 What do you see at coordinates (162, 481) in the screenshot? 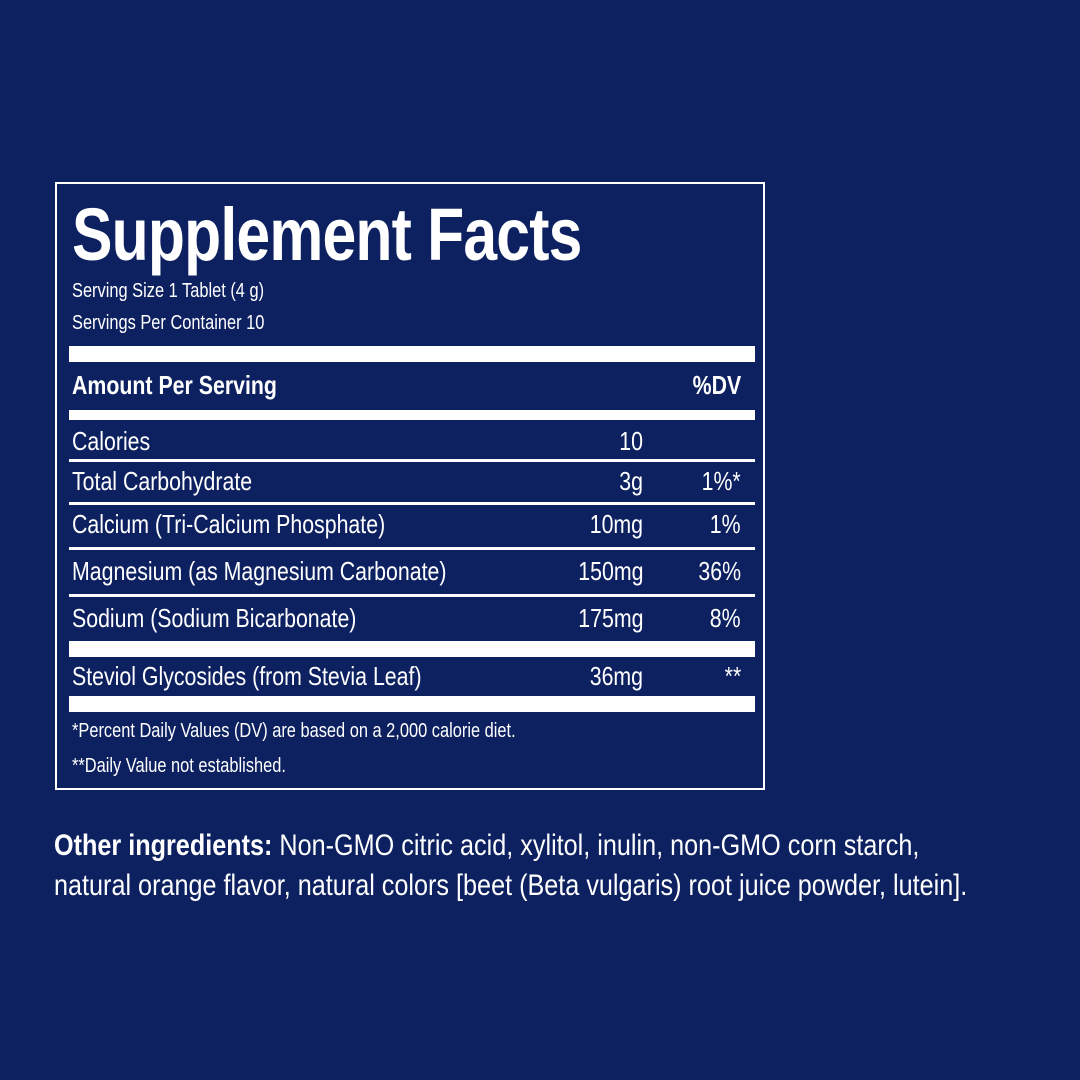
I see `nutrient-name: Total Carbohydrate` at bounding box center [162, 481].